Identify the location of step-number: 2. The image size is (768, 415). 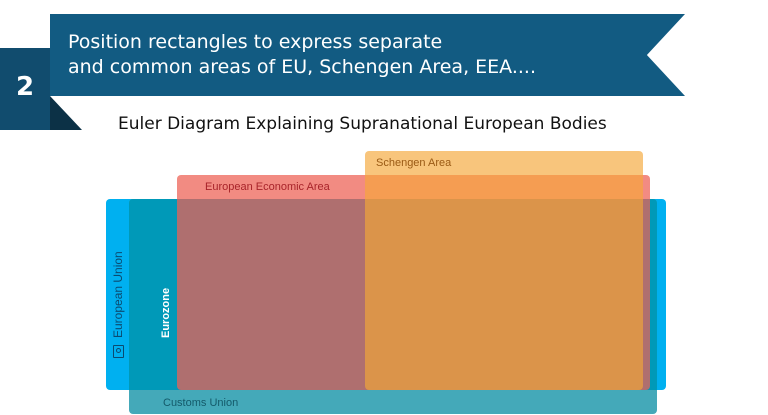
(25, 87).